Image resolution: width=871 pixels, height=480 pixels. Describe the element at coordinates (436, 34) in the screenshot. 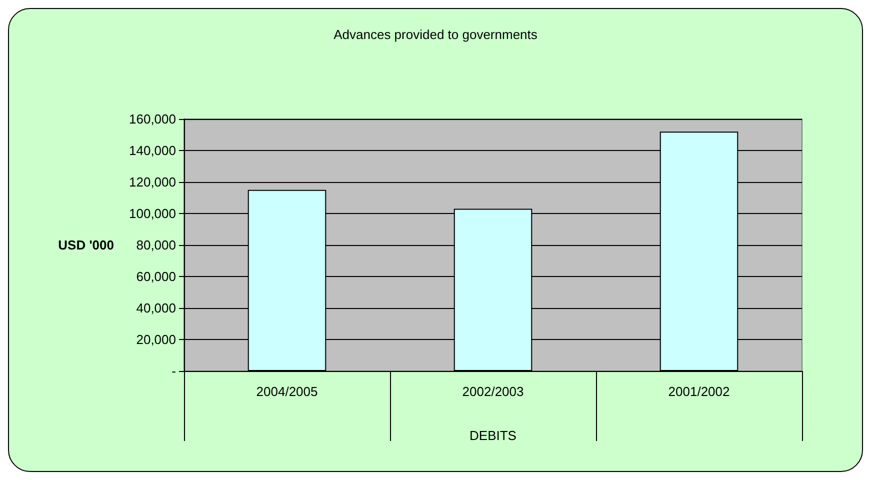

I see `chart-title: Advances provided to governments` at that location.